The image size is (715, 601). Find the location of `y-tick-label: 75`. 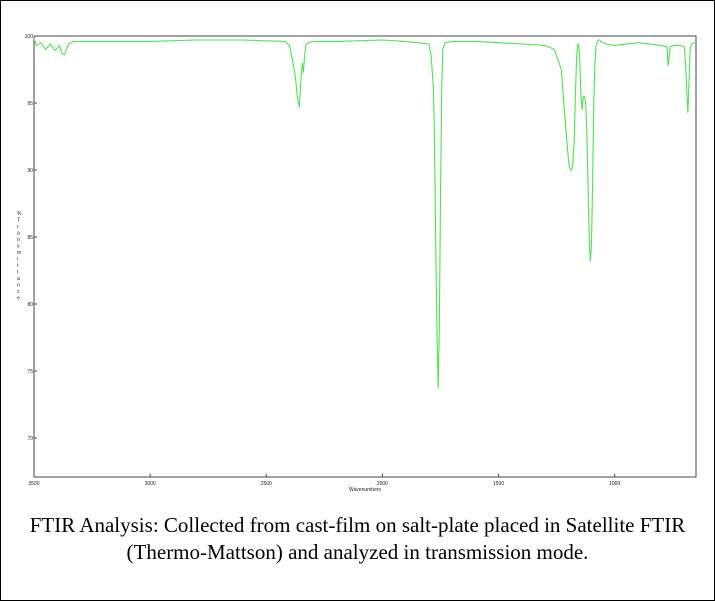

y-tick-label: 75 is located at coordinates (30, 372).